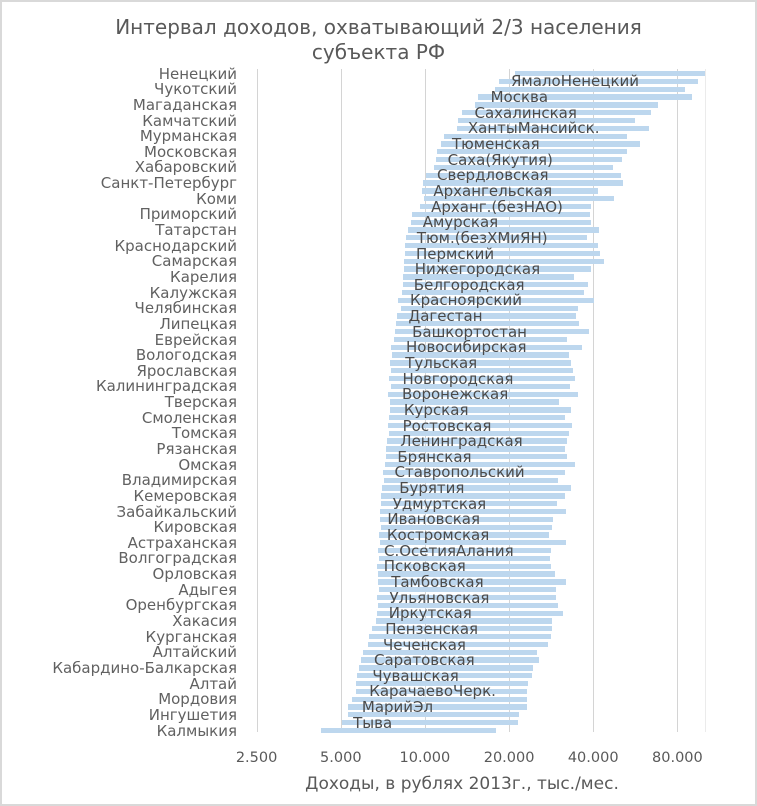 Image resolution: width=757 pixels, height=806 pixels. I want to click on region-bar-label: Тыва, so click(373, 722).